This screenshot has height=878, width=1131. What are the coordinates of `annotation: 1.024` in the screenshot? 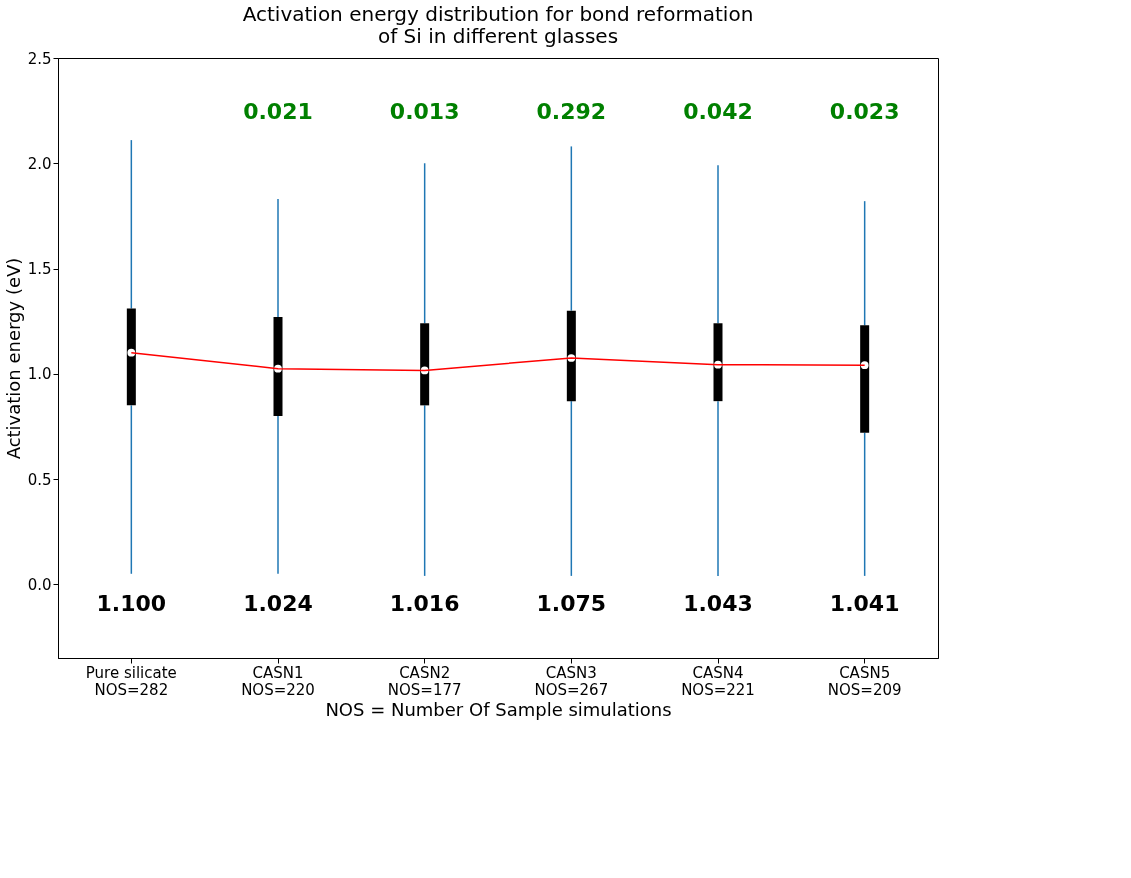 It's located at (278, 603).